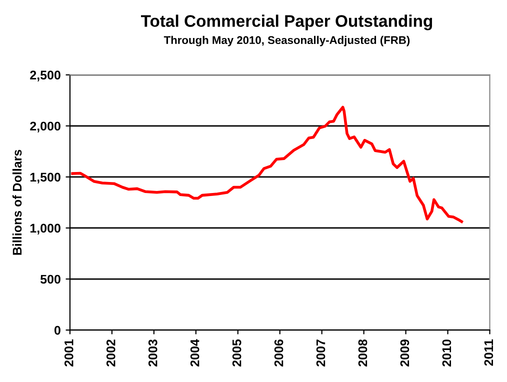 Image resolution: width=507 pixels, height=382 pixels. I want to click on y-tick-label: 2,000, so click(45, 127).